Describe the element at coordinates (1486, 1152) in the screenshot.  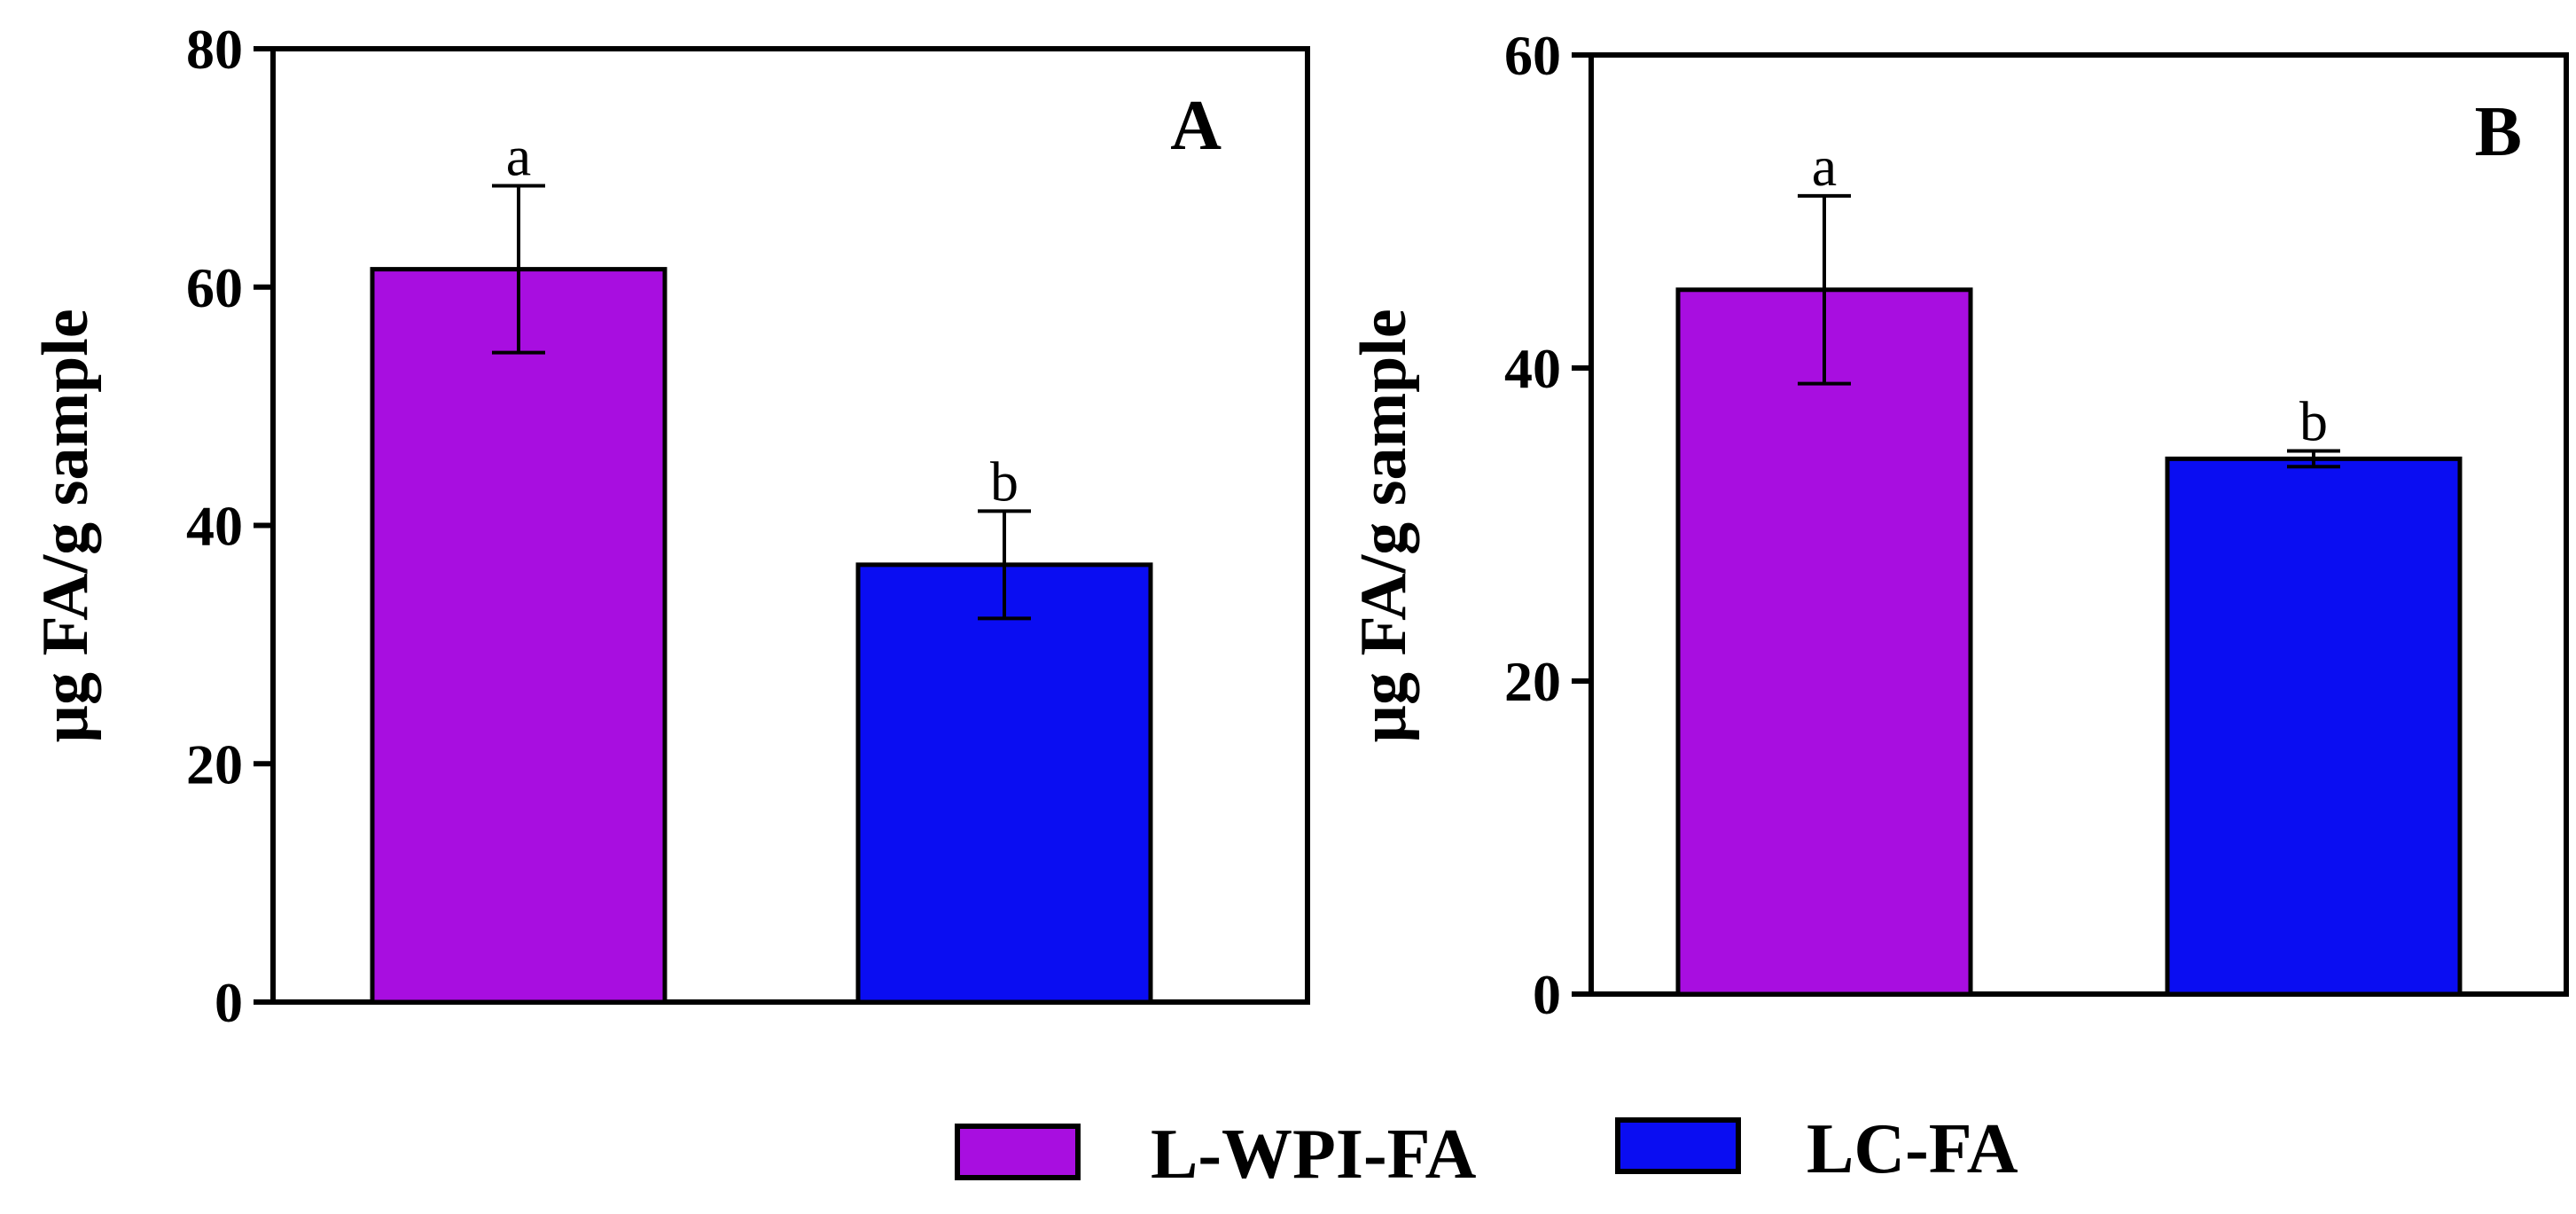
I see `legend: L-WPI-FA LC-FA` at that location.